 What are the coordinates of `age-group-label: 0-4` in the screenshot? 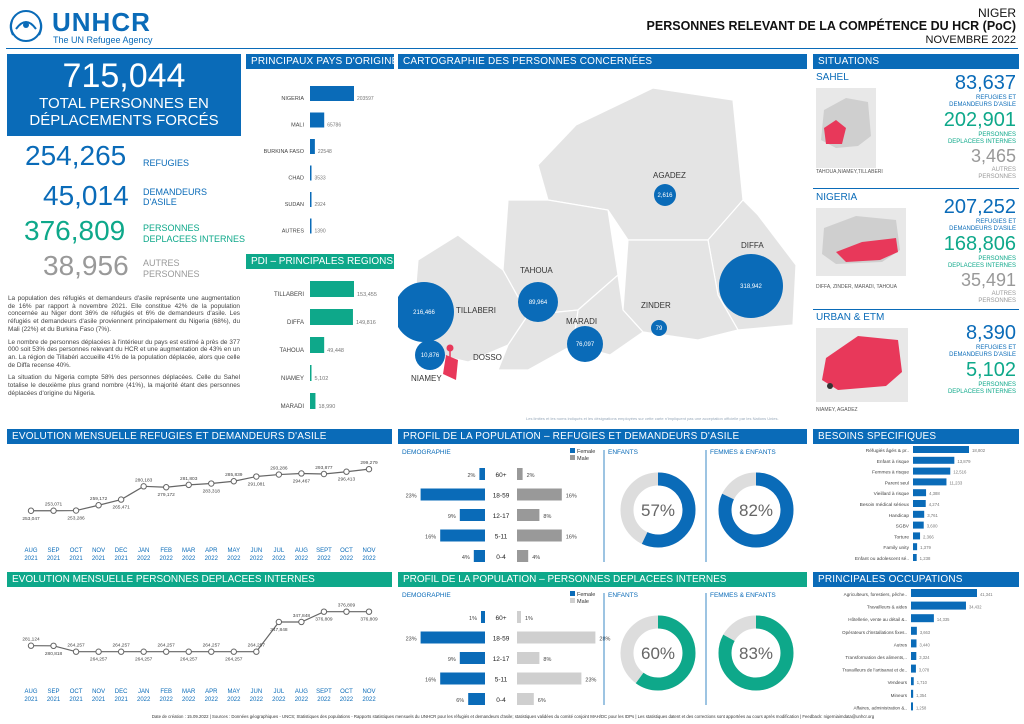 It's located at (501, 557).